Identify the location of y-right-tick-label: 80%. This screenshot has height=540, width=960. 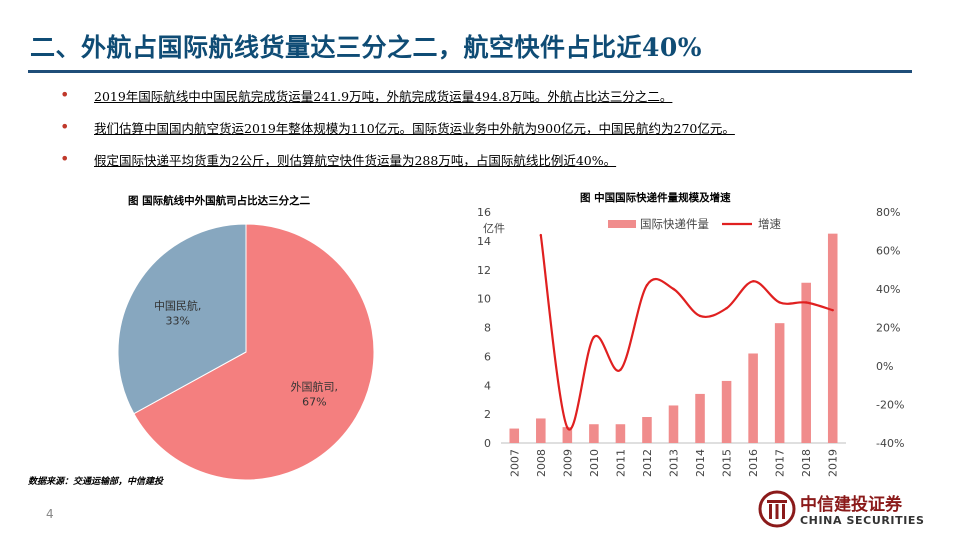
(888, 212).